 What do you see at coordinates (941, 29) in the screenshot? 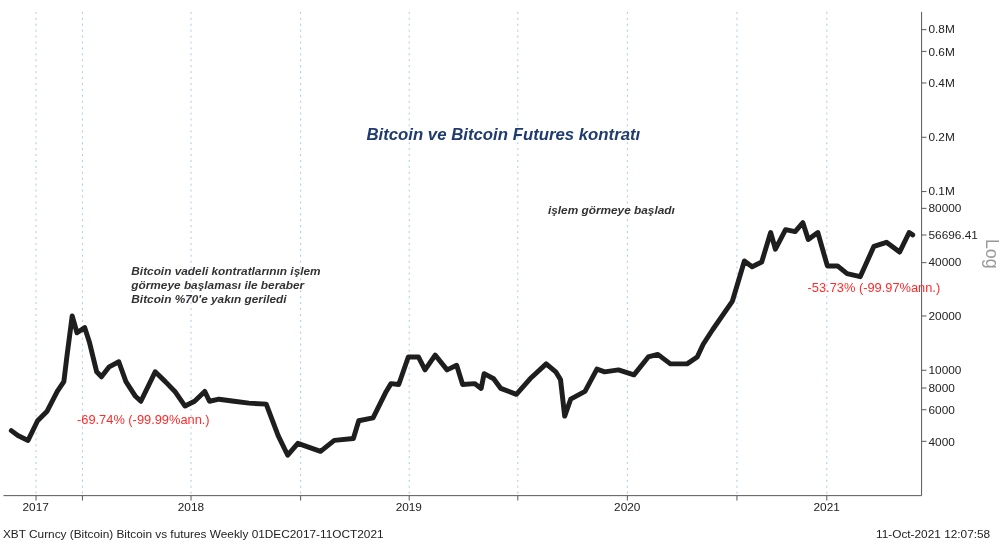
I see `y-tick-label: 0.8M` at bounding box center [941, 29].